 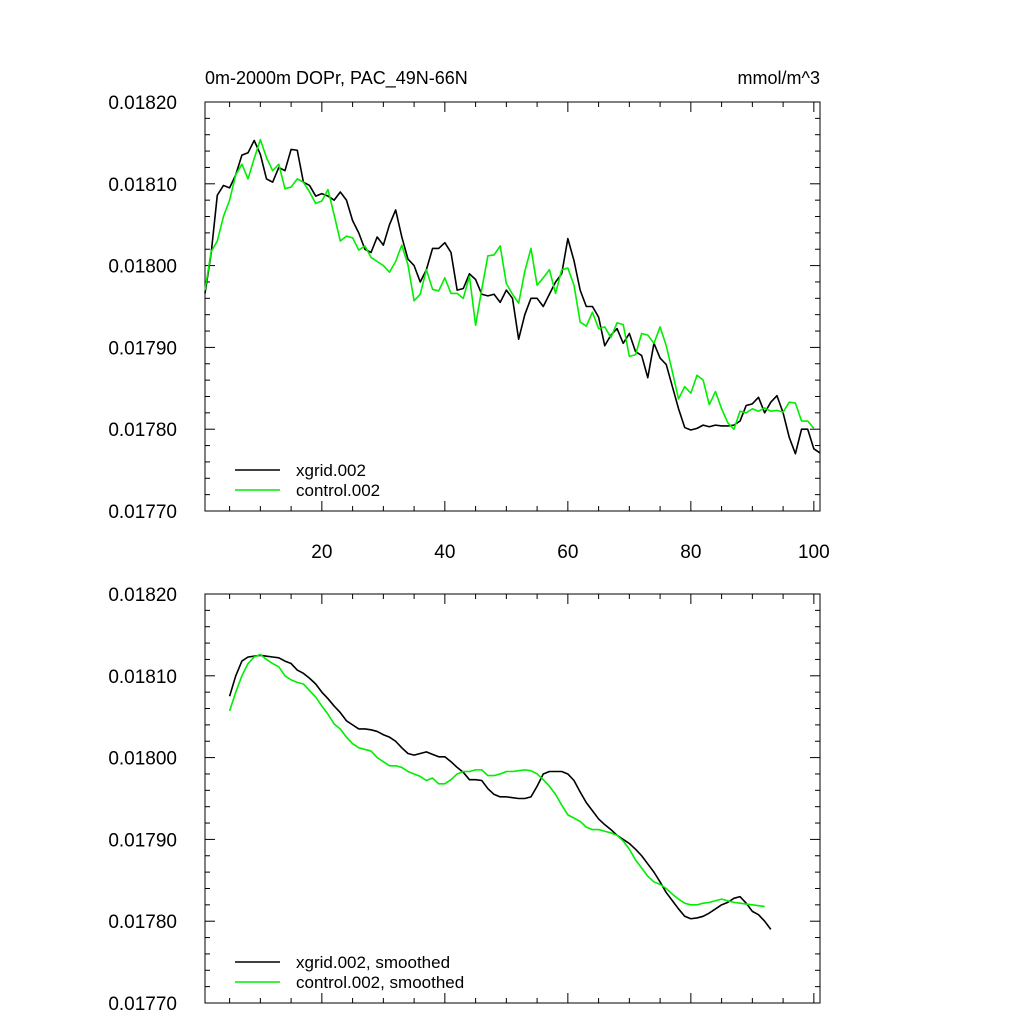 I want to click on x-tick-label: 60, so click(x=567, y=552).